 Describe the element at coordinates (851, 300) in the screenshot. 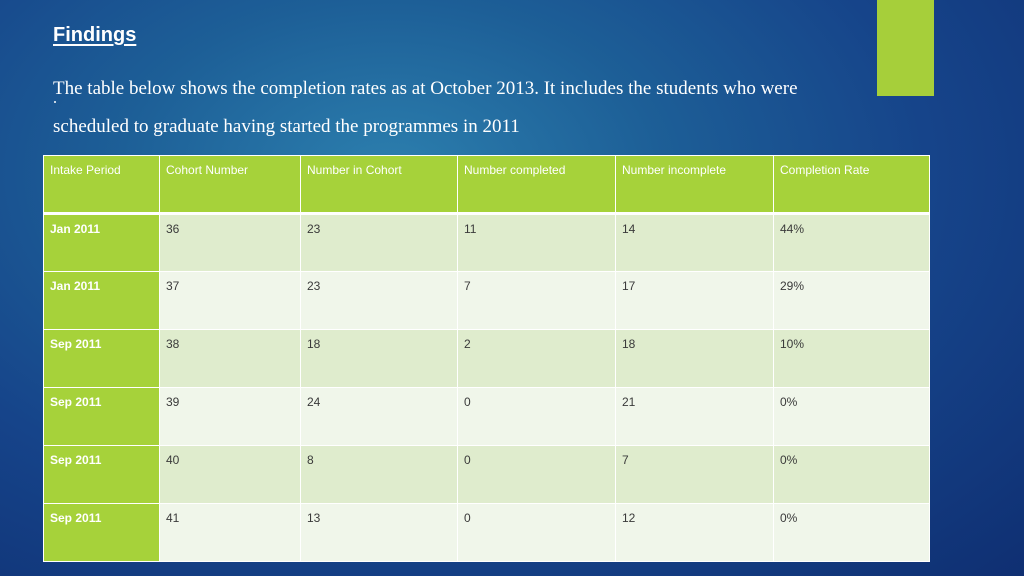

I see `cell-completion-rate: 29%` at that location.